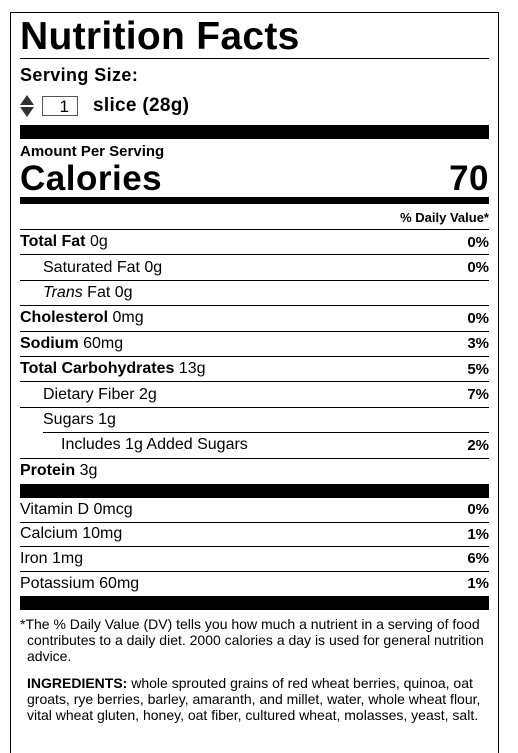 The width and height of the screenshot is (518, 753). What do you see at coordinates (254, 559) in the screenshot?
I see `vitamin-row: Iron 1mg 6%` at bounding box center [254, 559].